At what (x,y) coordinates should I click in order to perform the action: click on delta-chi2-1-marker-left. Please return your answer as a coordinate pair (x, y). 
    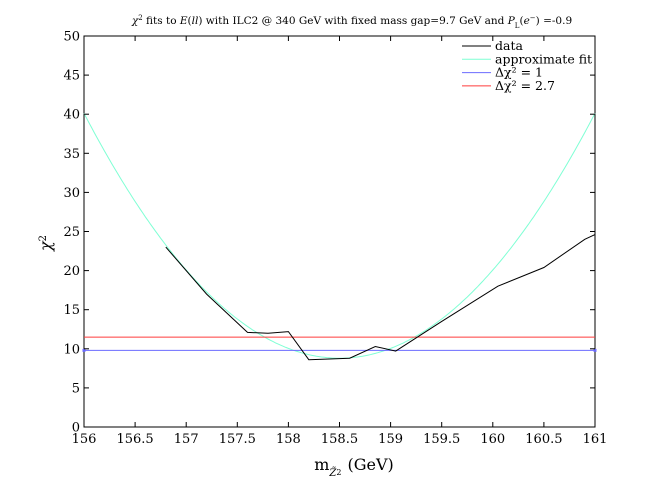
    Looking at the image, I should click on (84, 350).